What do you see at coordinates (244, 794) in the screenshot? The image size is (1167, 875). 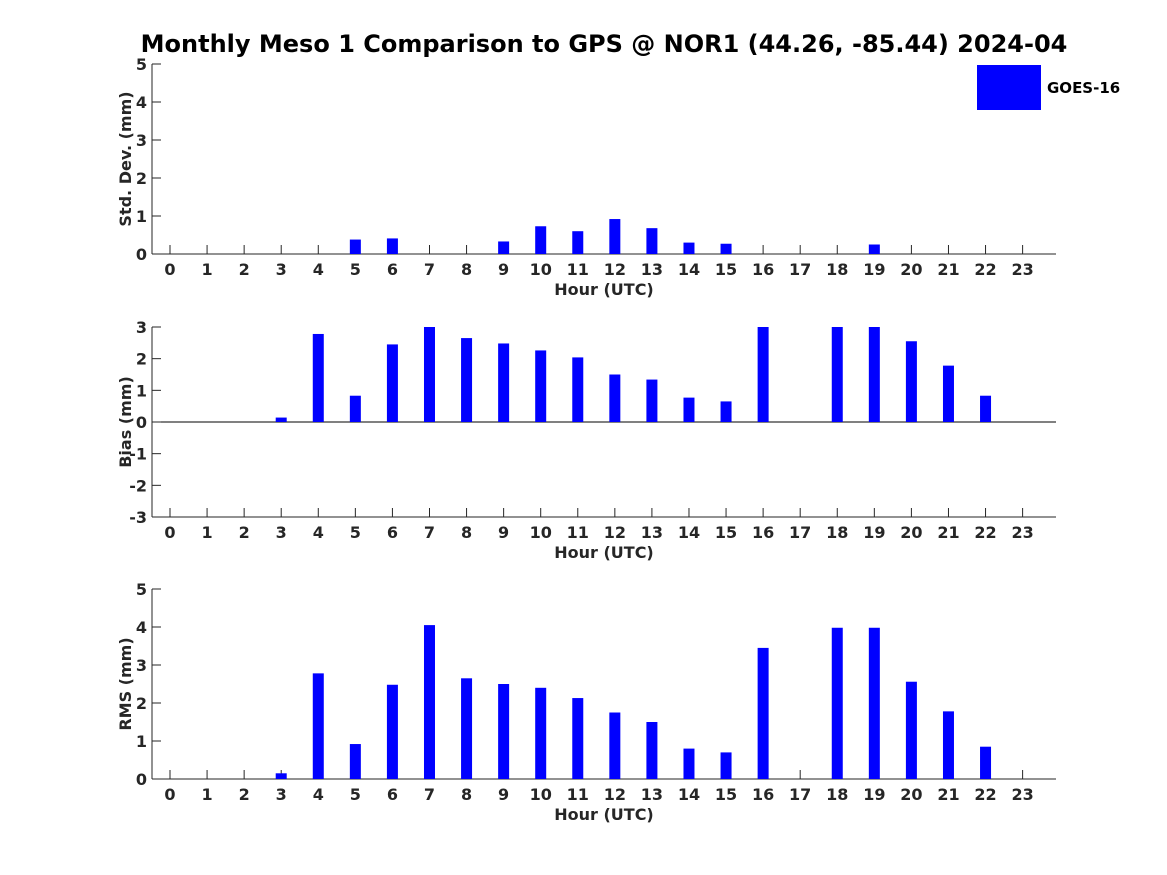 I see `x-tick-label: 2` at bounding box center [244, 794].